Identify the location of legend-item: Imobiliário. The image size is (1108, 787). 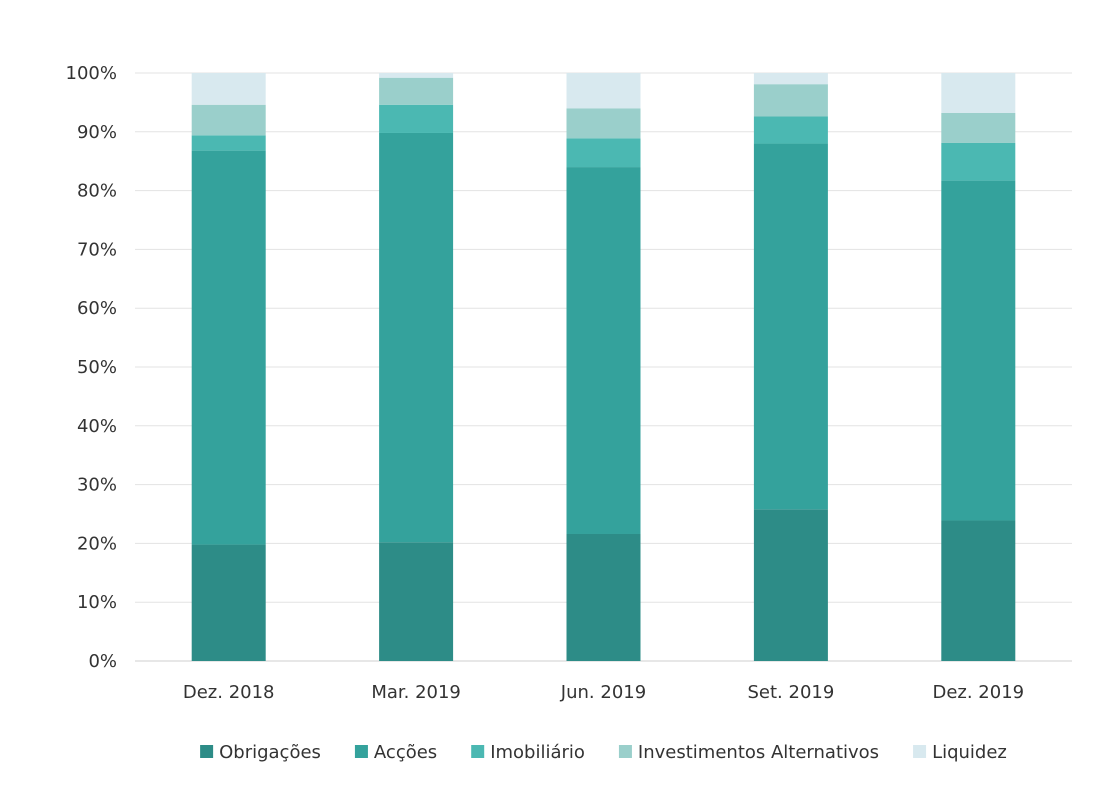
(528, 752).